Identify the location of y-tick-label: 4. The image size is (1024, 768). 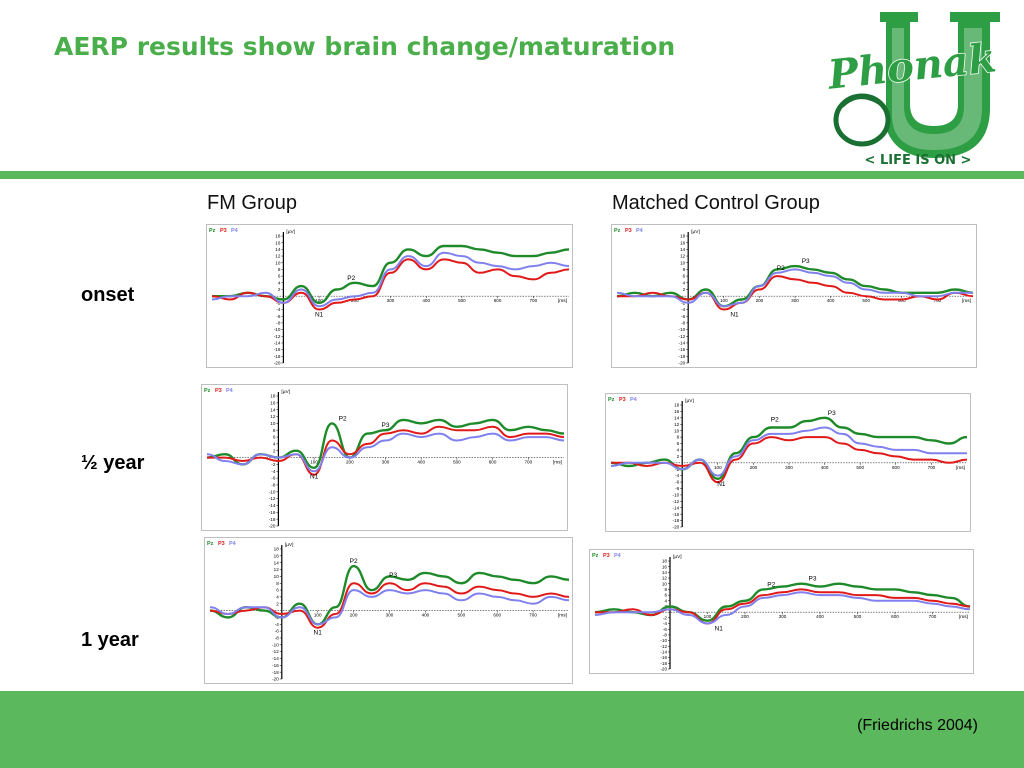
(665, 600).